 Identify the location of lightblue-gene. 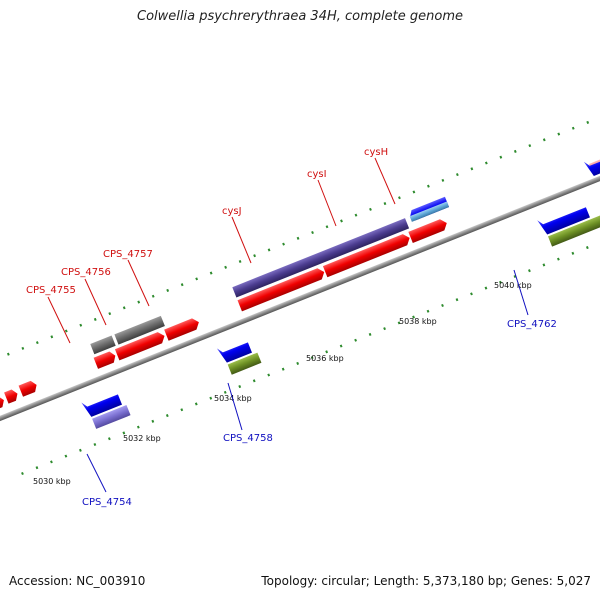
(429, 211).